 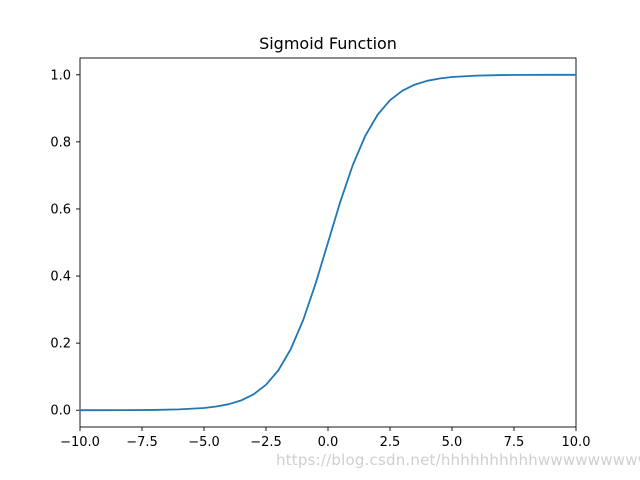 I want to click on y-tick-label: 0.8, so click(x=60, y=142).